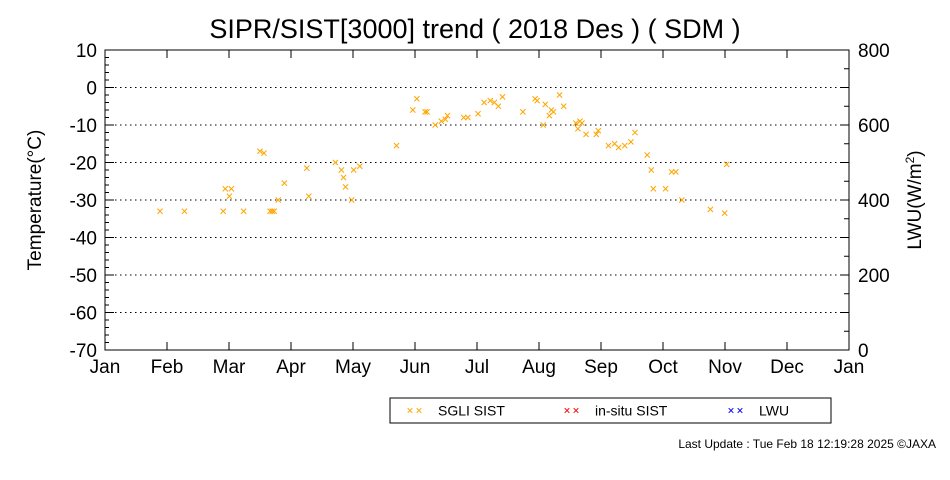  I want to click on x-tick-labels: Jan Feb Mar Apr May Jun Jul Aug Sep Oct Nov Dec Jan, so click(477, 367).